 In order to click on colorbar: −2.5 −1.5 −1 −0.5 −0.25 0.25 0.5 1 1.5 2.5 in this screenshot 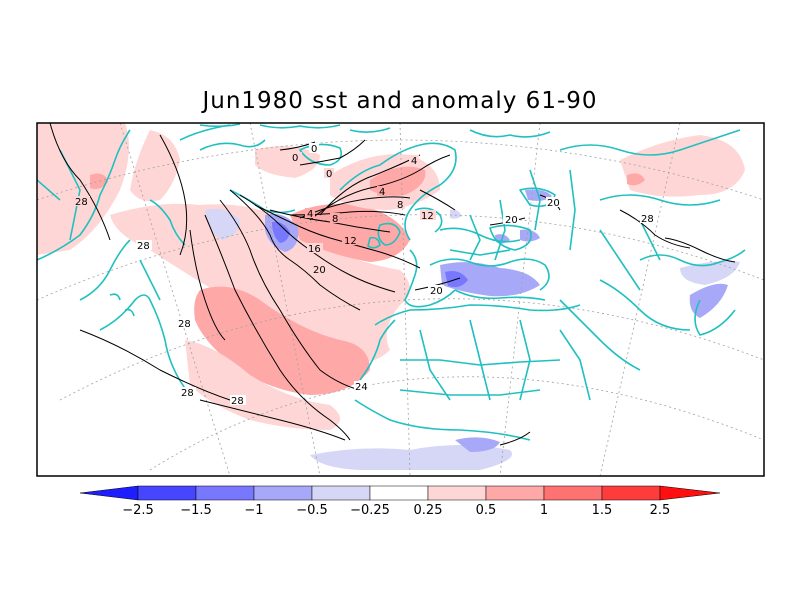, I will do `click(400, 501)`.